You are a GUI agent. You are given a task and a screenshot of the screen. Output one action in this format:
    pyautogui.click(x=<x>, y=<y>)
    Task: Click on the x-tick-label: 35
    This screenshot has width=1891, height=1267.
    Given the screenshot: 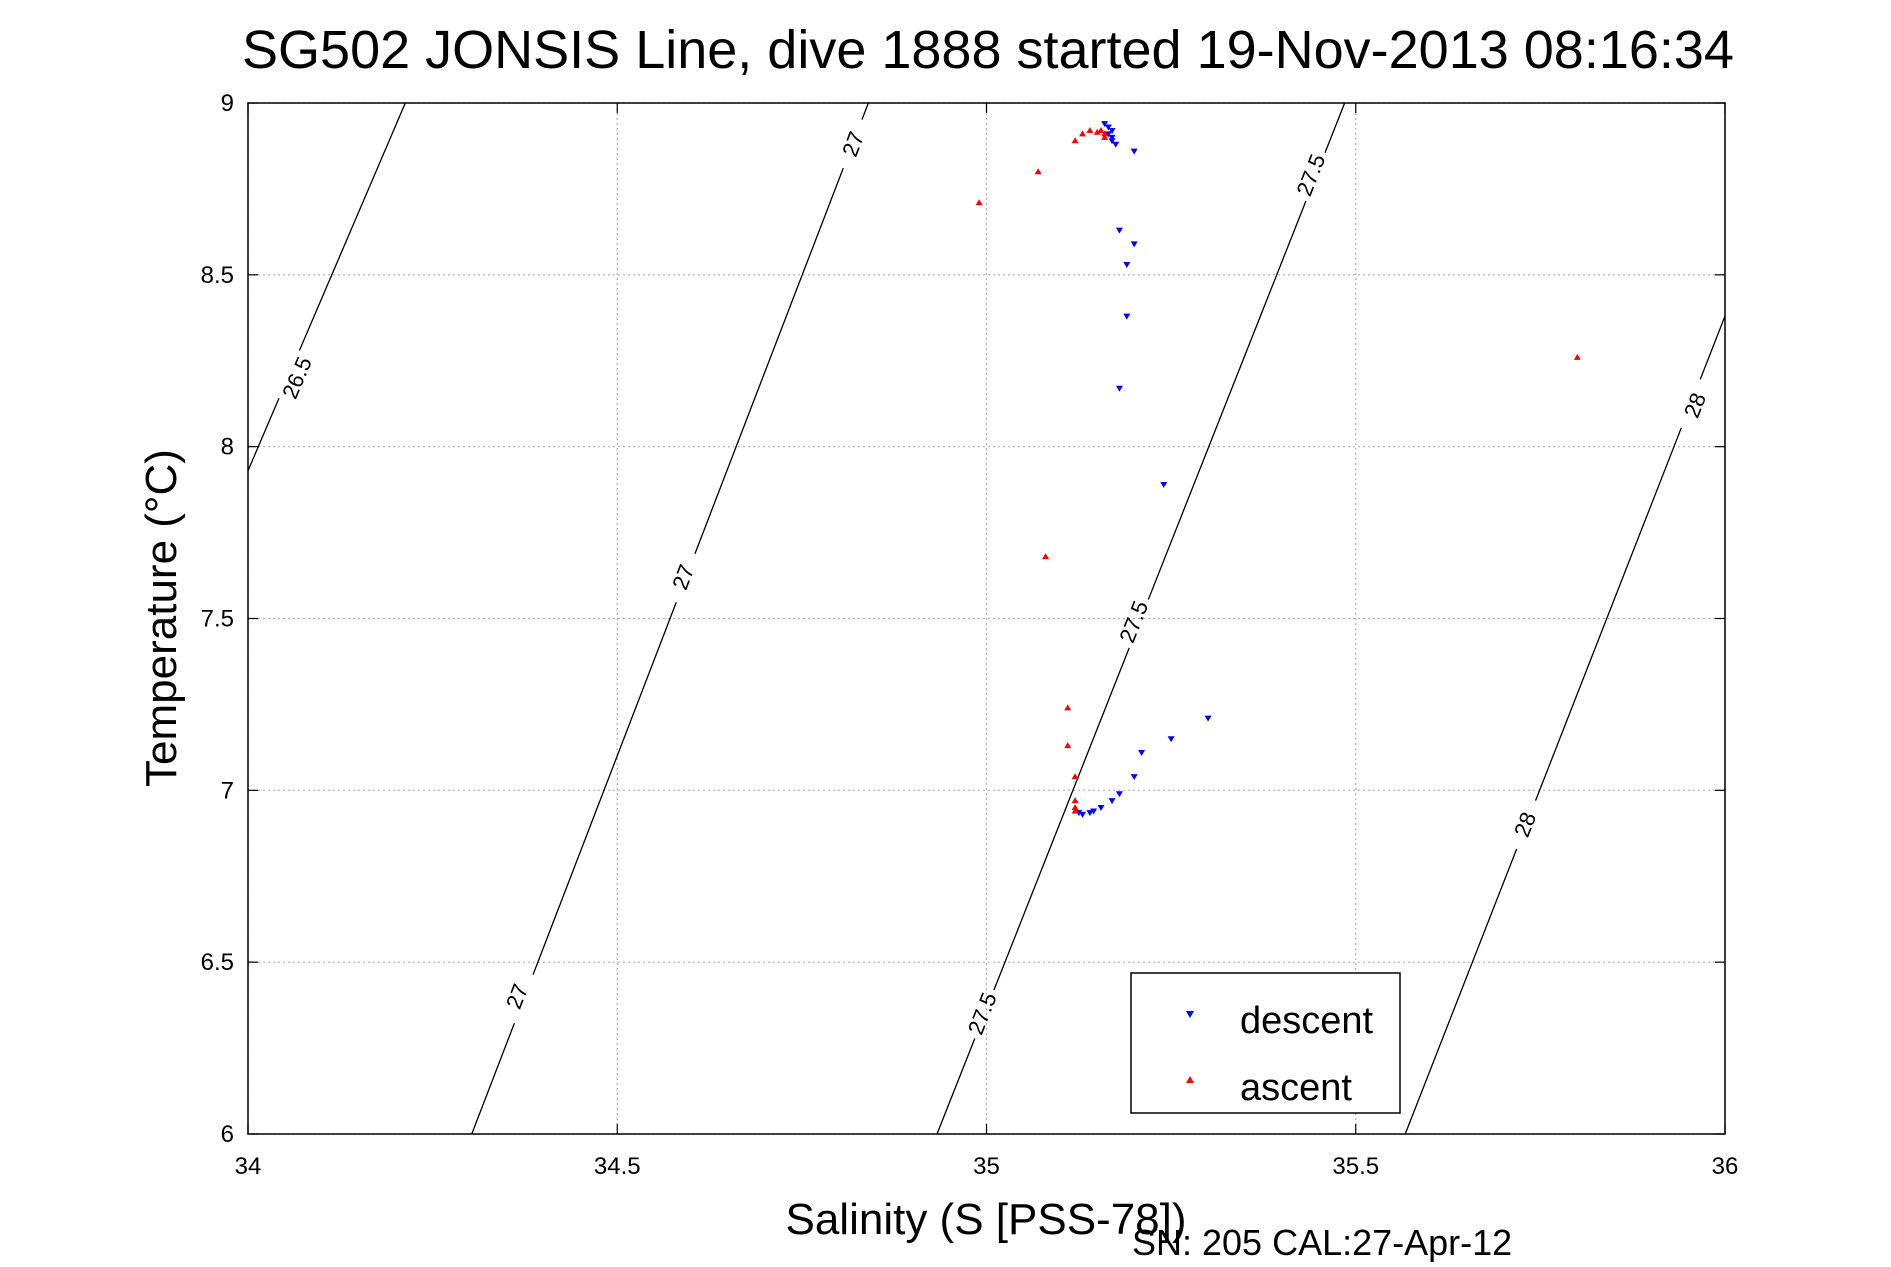 What is the action you would take?
    pyautogui.click(x=986, y=1166)
    